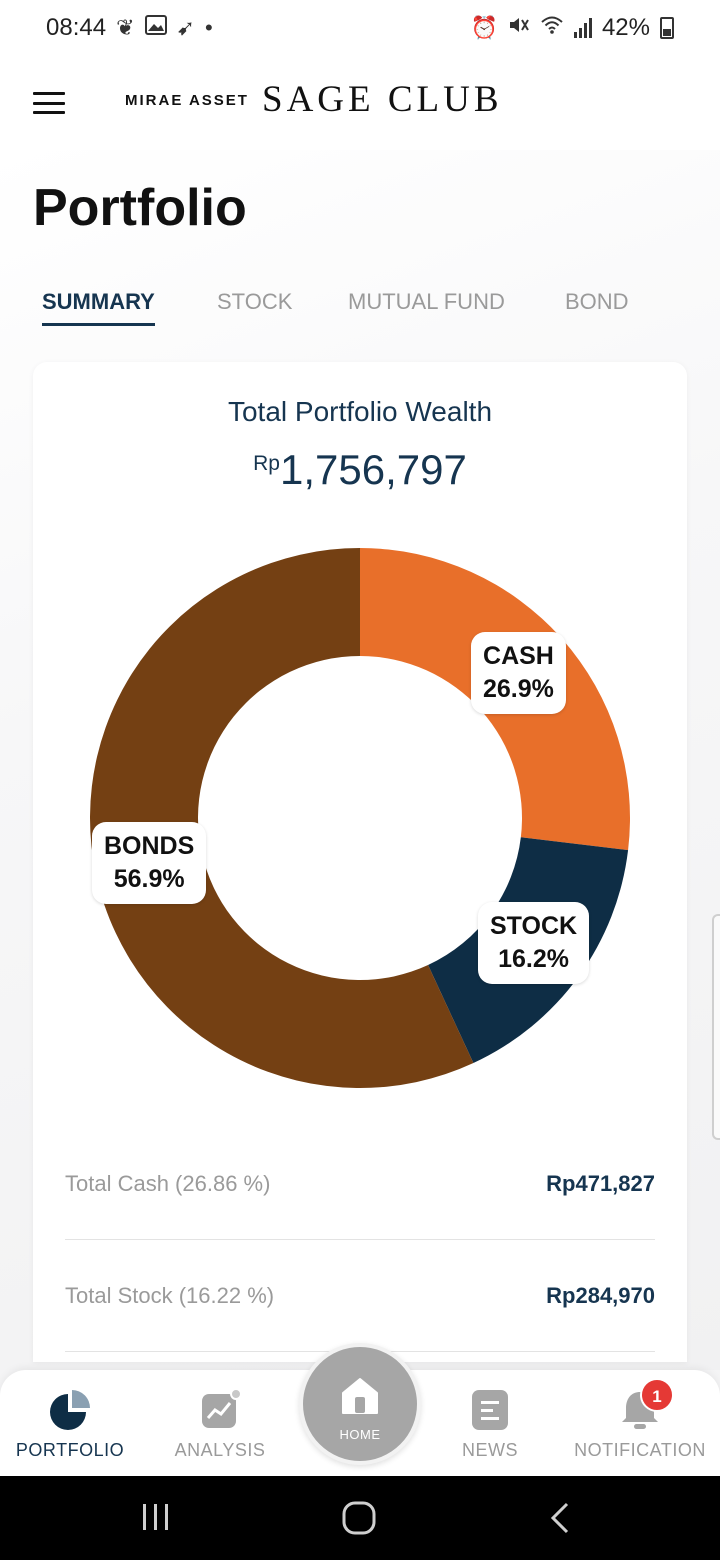 The width and height of the screenshot is (720, 1560). Describe the element at coordinates (185, 27) in the screenshot. I see `bird-icon: ➹` at that location.